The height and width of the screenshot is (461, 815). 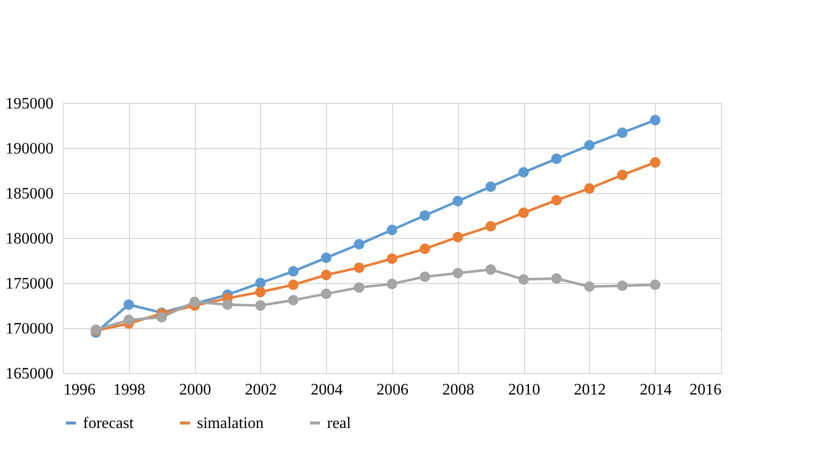 What do you see at coordinates (129, 390) in the screenshot?
I see `x-tick-label: 1998` at bounding box center [129, 390].